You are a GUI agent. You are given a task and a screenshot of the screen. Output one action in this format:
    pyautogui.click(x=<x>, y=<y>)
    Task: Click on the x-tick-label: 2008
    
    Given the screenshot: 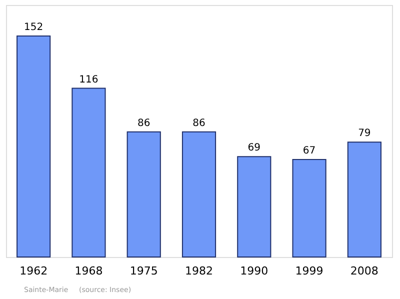 What is the action you would take?
    pyautogui.click(x=364, y=271)
    